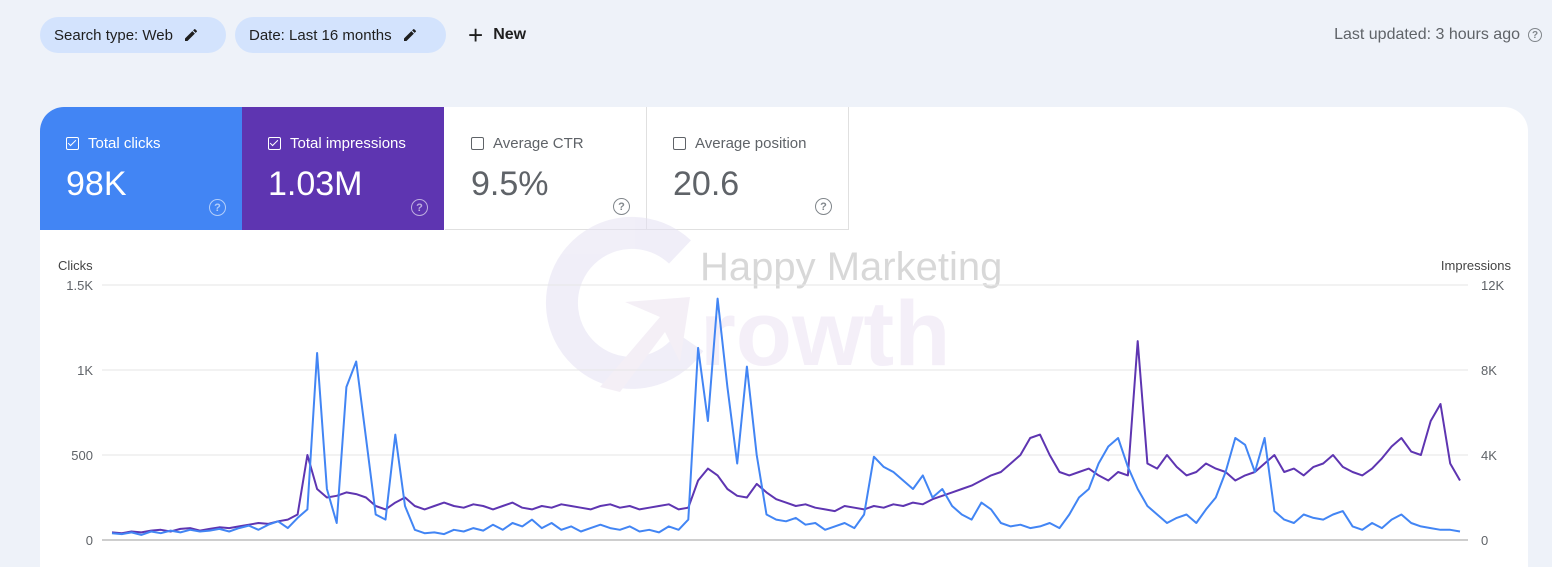 This screenshot has height=567, width=1552. I want to click on right-tick-label: 4K, so click(1489, 455).